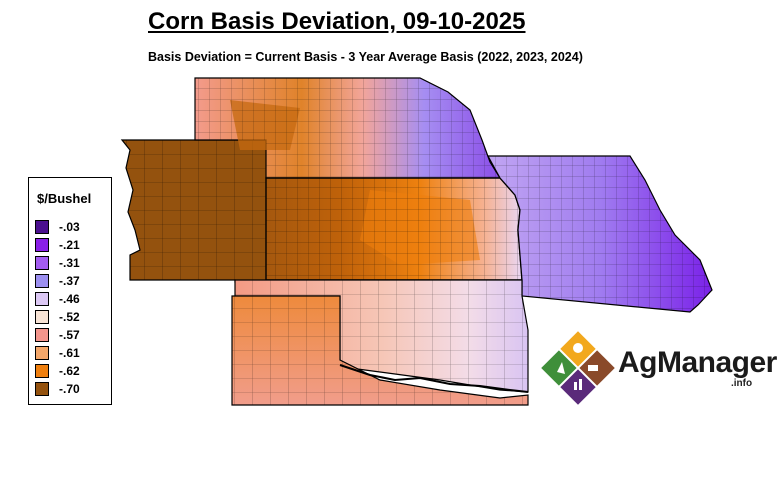 This screenshot has width=779, height=481. I want to click on legend-label: -.62, so click(69, 370).